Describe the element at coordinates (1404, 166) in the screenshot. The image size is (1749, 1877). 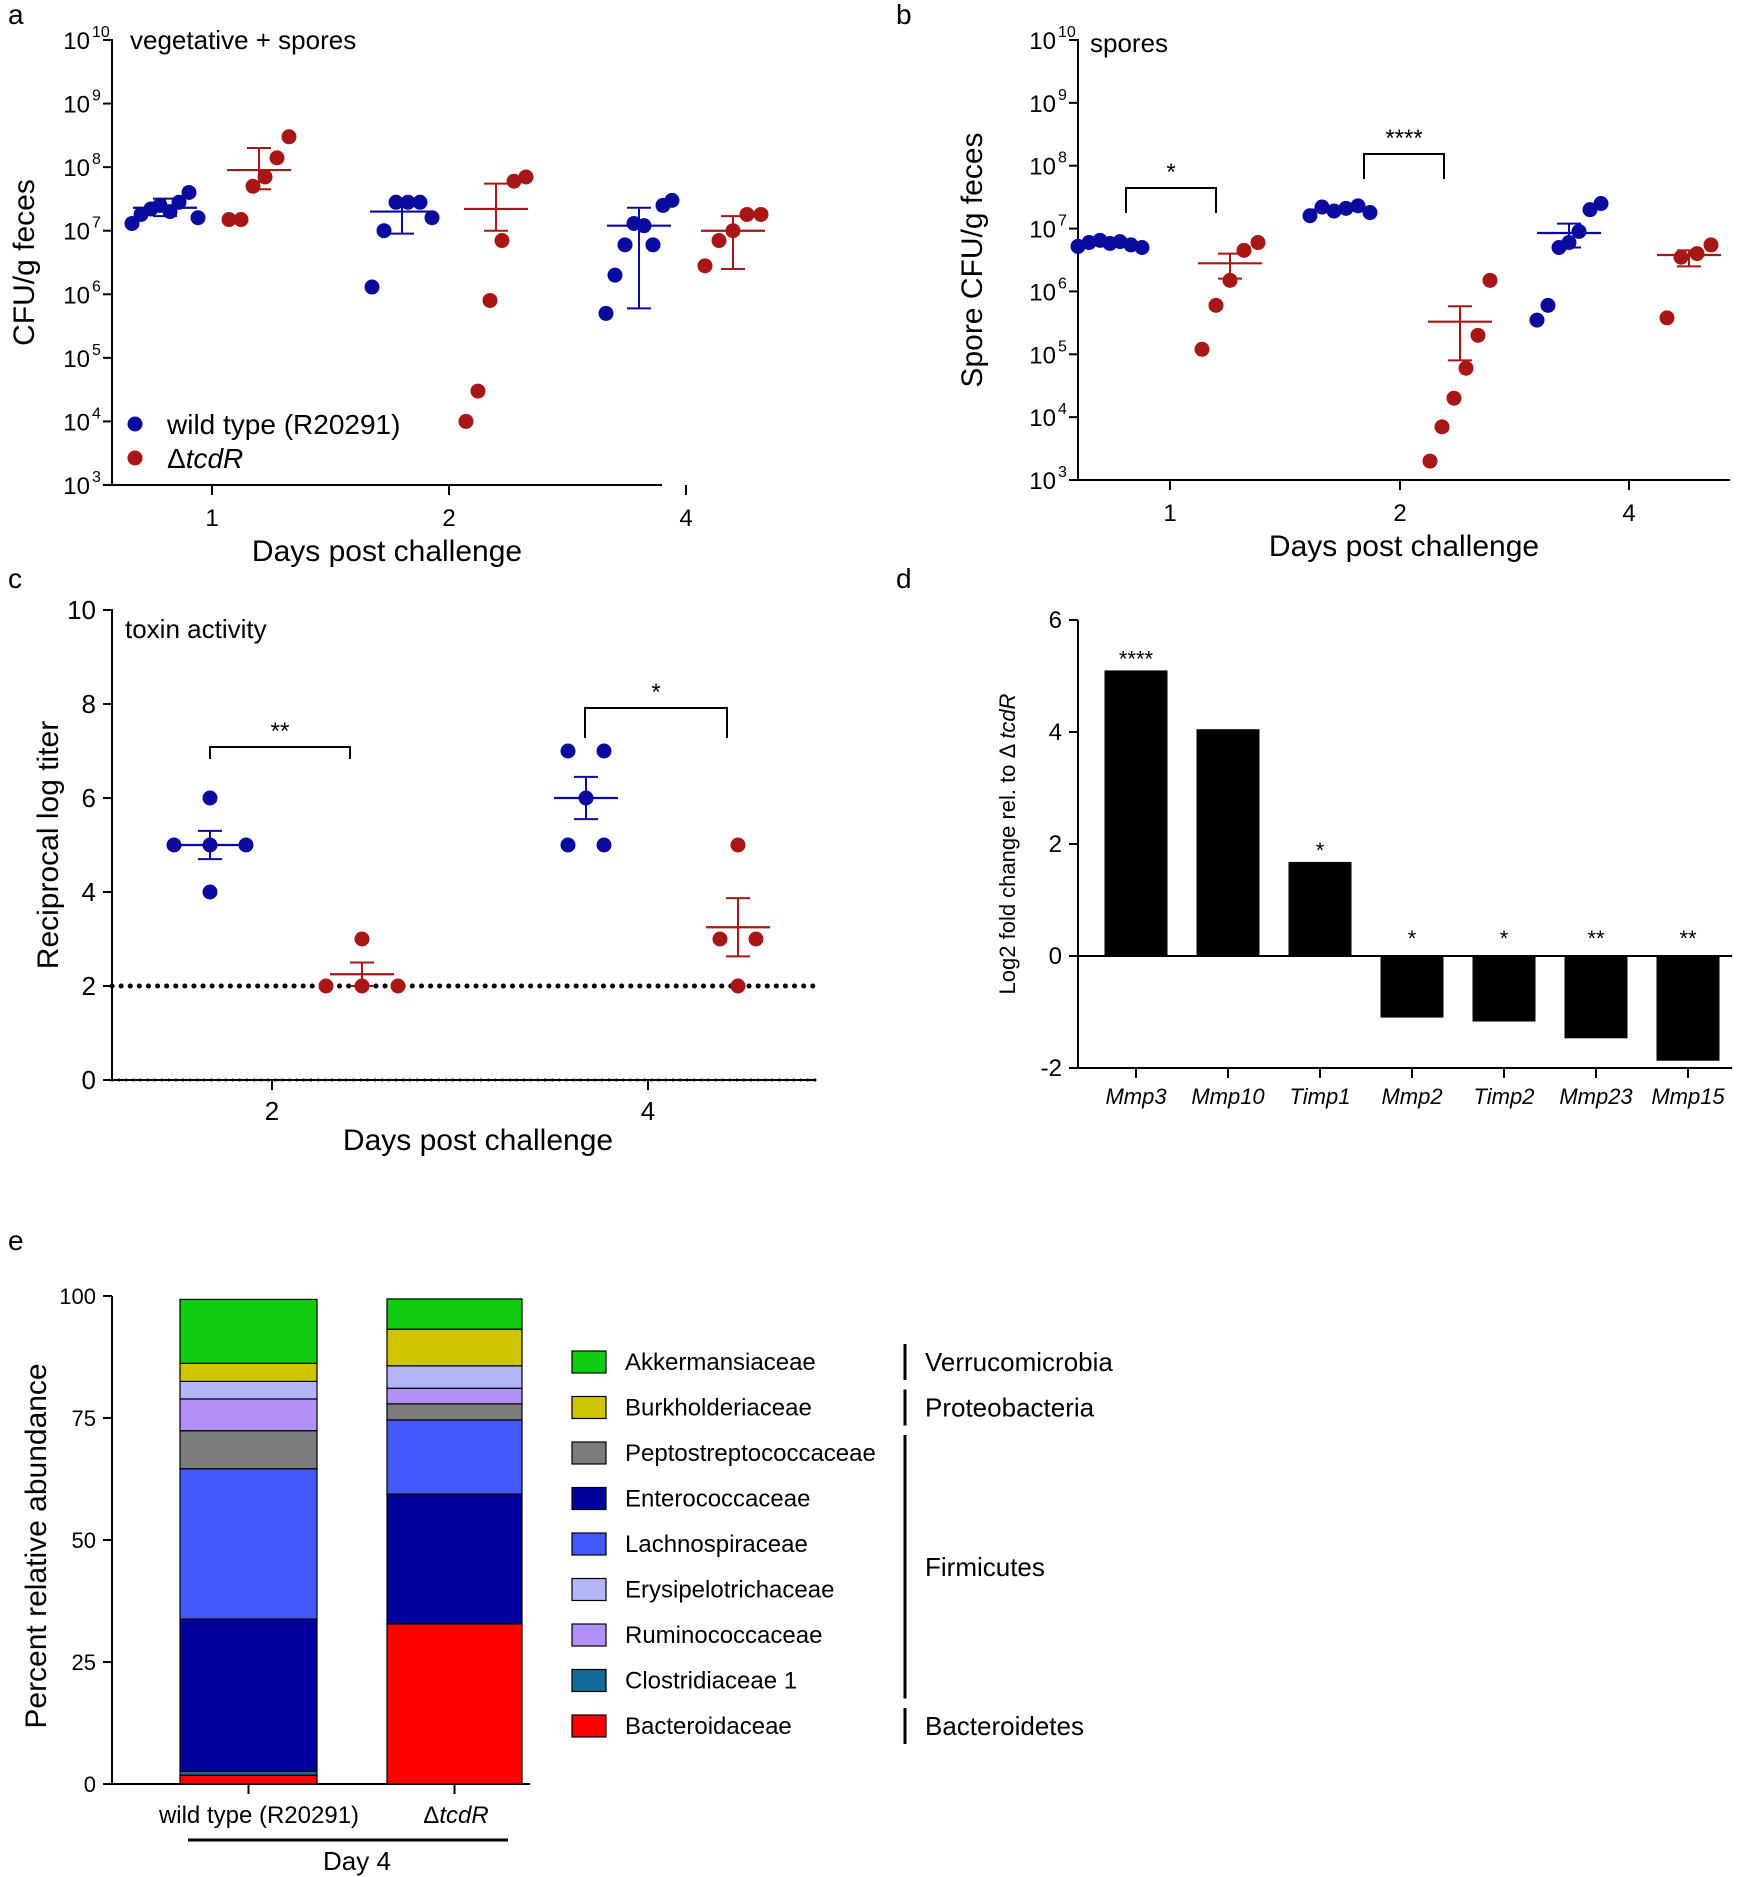
I see `significance-bracket` at that location.